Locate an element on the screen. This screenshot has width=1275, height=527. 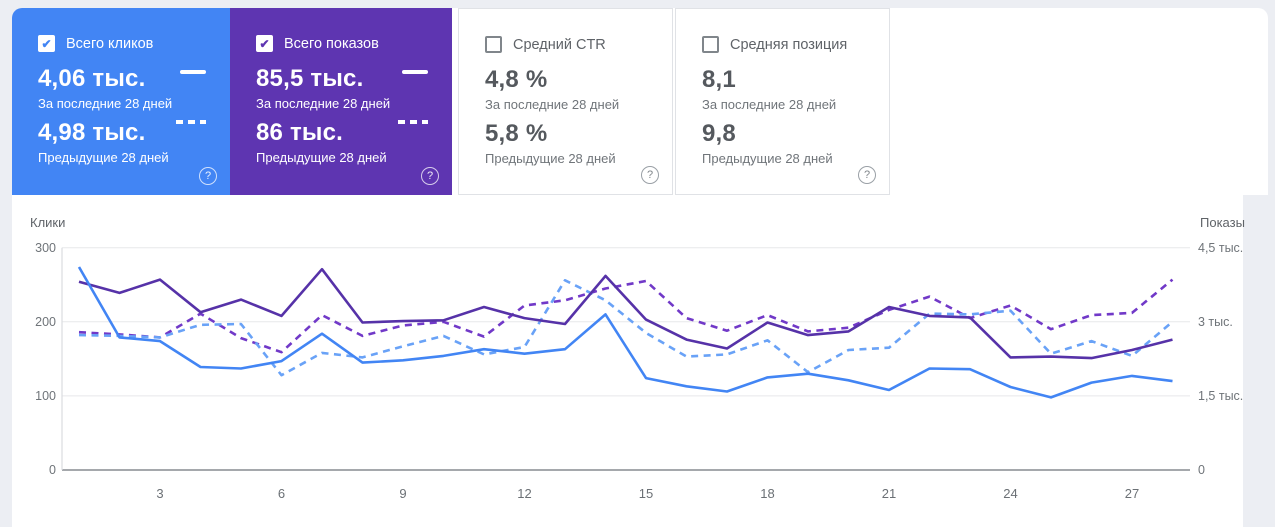
previous-value: 9,8 is located at coordinates (719, 133).